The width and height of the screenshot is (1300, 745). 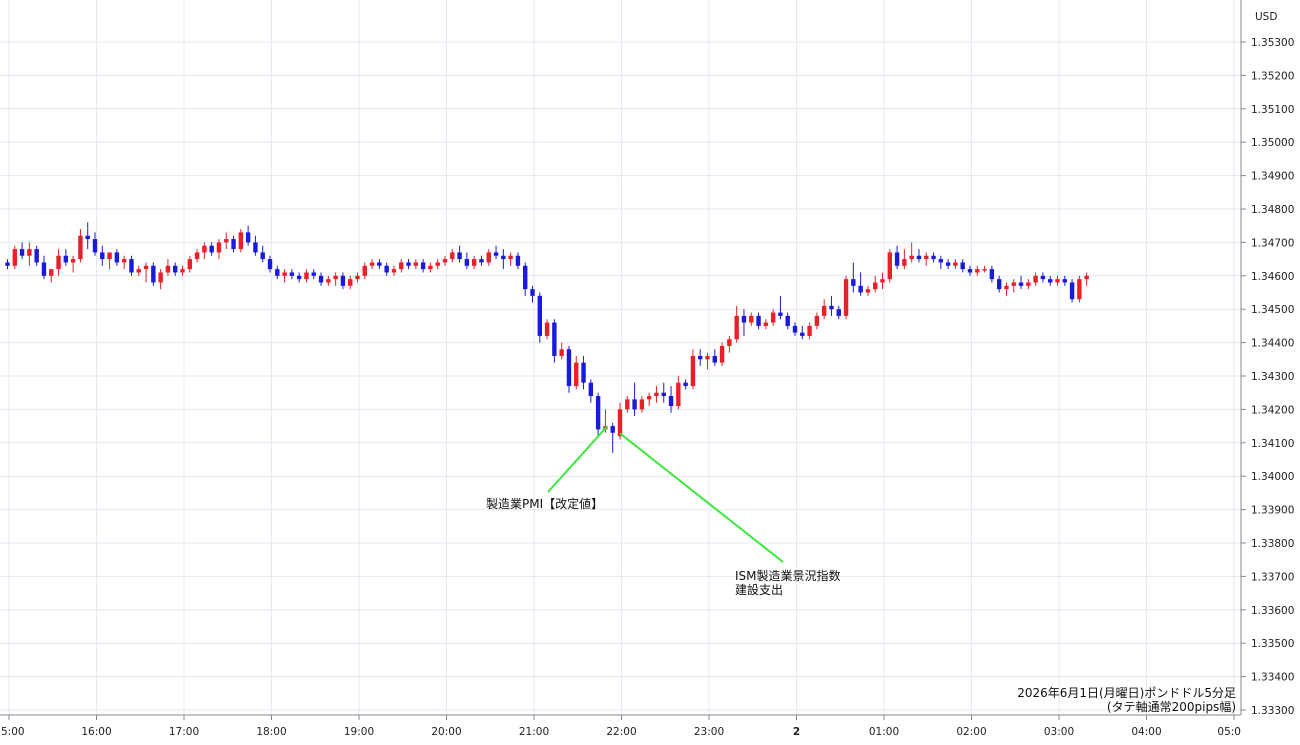 What do you see at coordinates (534, 732) in the screenshot?
I see `time-tick-label: 21:00` at bounding box center [534, 732].